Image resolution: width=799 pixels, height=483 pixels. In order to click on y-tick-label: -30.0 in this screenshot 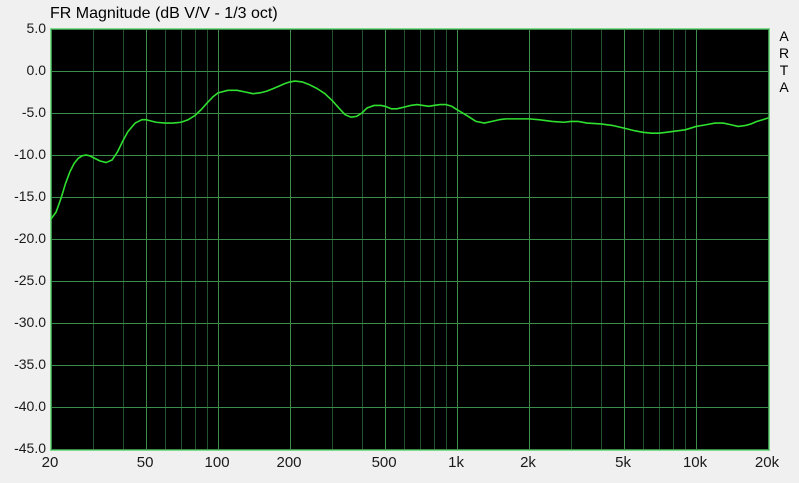, I will do `click(30, 322)`.